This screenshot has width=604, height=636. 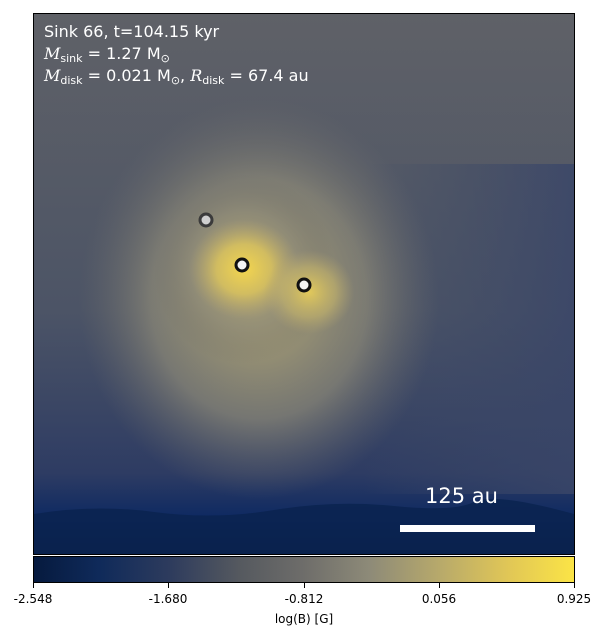 I want to click on sink-id-time: Sink 66, t=104.15 kyr, so click(x=132, y=31).